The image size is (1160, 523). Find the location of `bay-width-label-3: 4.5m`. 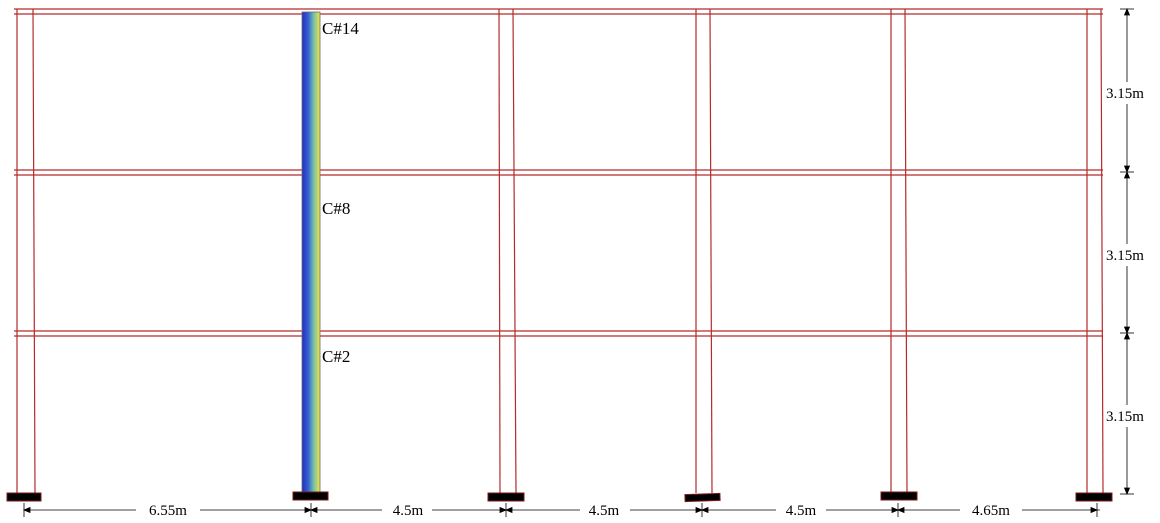

bay-width-label-3: 4.5m is located at coordinates (604, 511).